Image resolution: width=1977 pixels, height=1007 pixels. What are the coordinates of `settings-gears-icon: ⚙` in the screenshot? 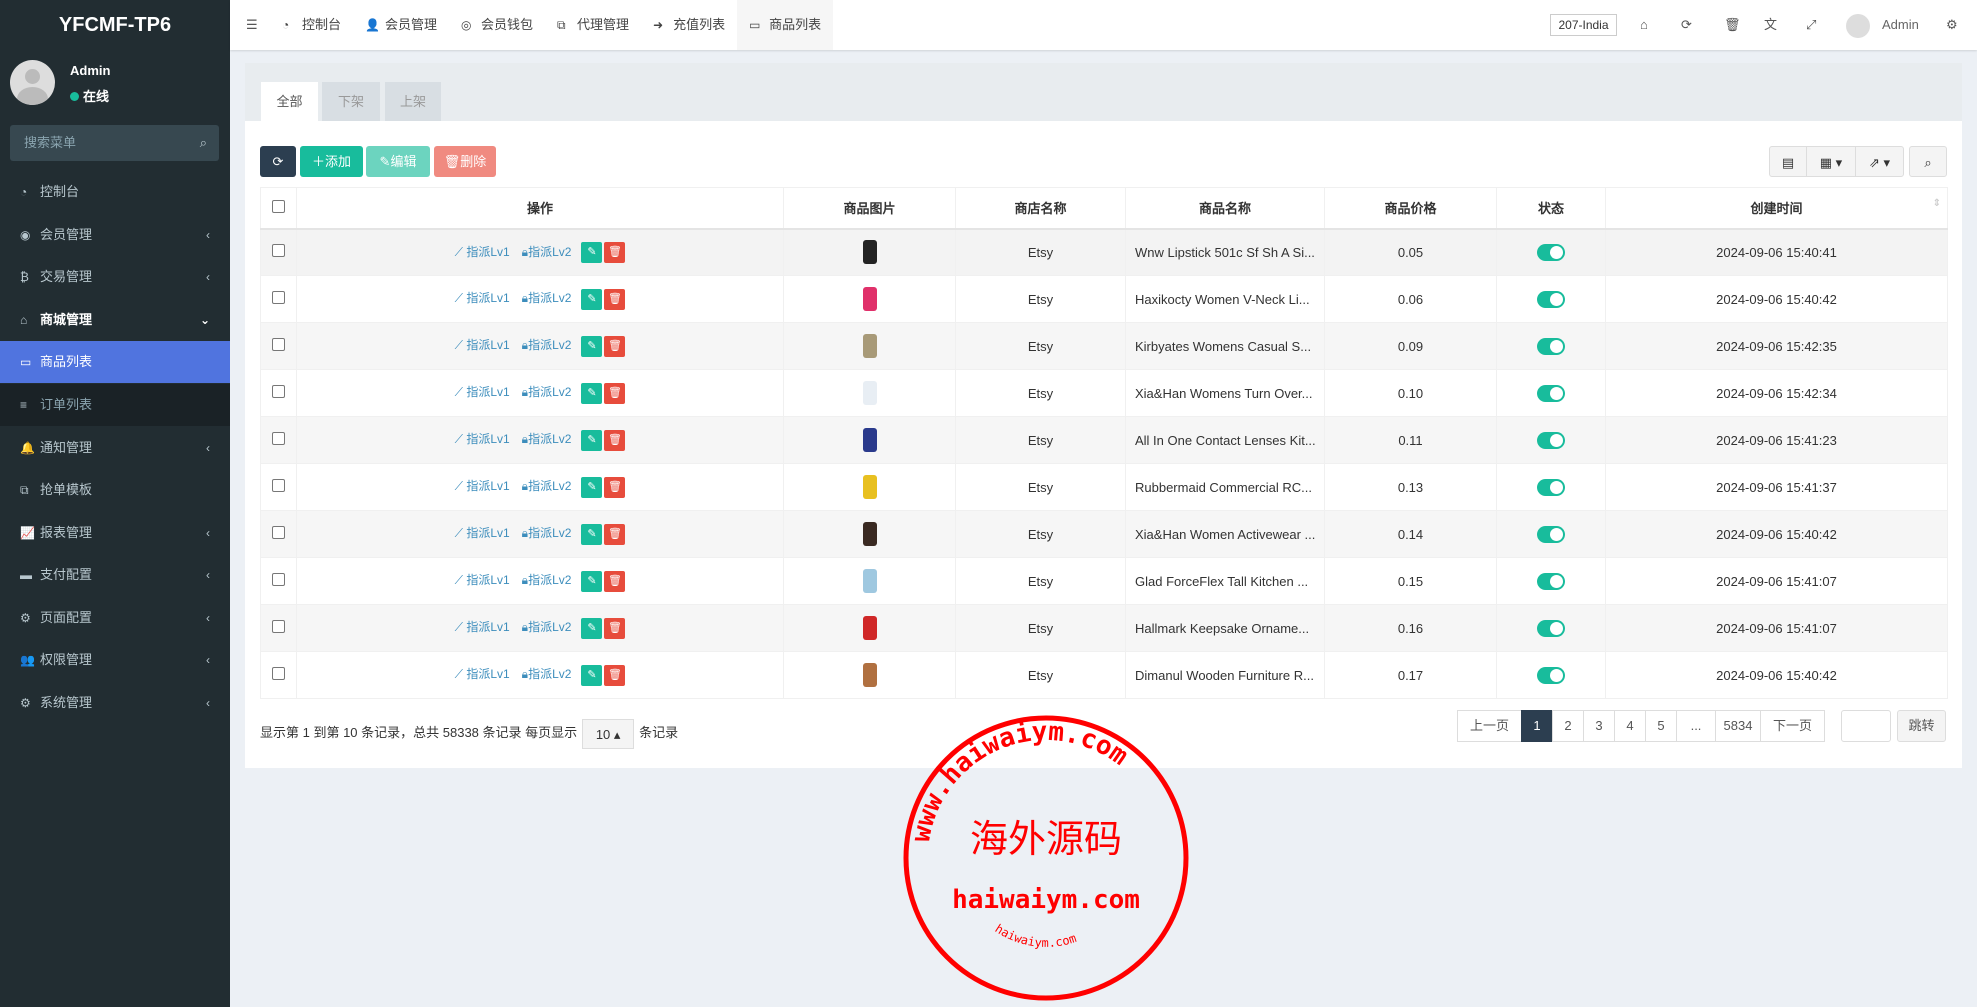 It's located at (1952, 24).